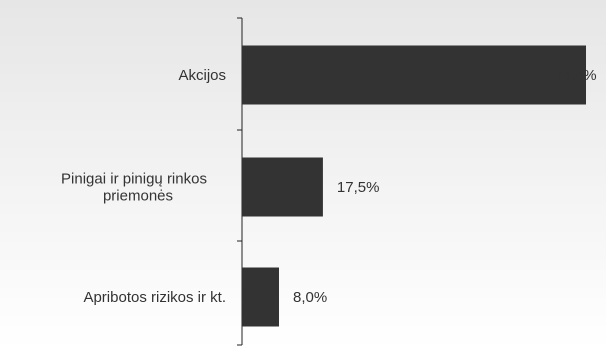 This screenshot has width=606, height=354. I want to click on category-label: priemonės, so click(138, 196).